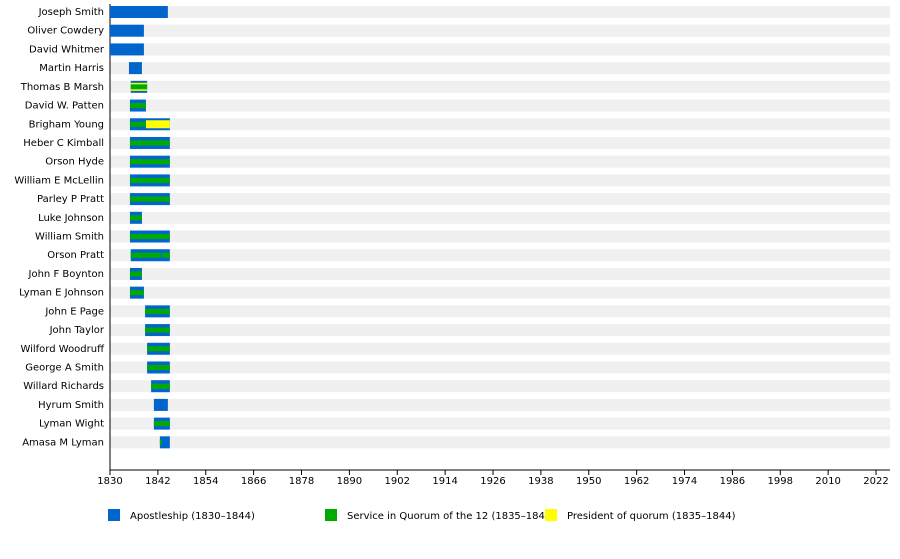 The image size is (900, 559). Describe the element at coordinates (636, 481) in the screenshot. I see `x-tick-label: 1962` at that location.